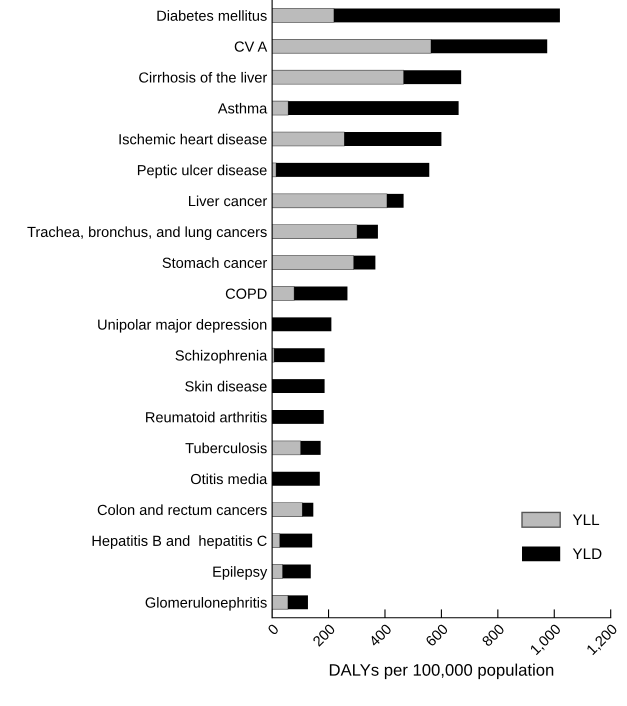 The width and height of the screenshot is (627, 706). Describe the element at coordinates (228, 200) in the screenshot. I see `y-tick-label: Liver cancer` at that location.